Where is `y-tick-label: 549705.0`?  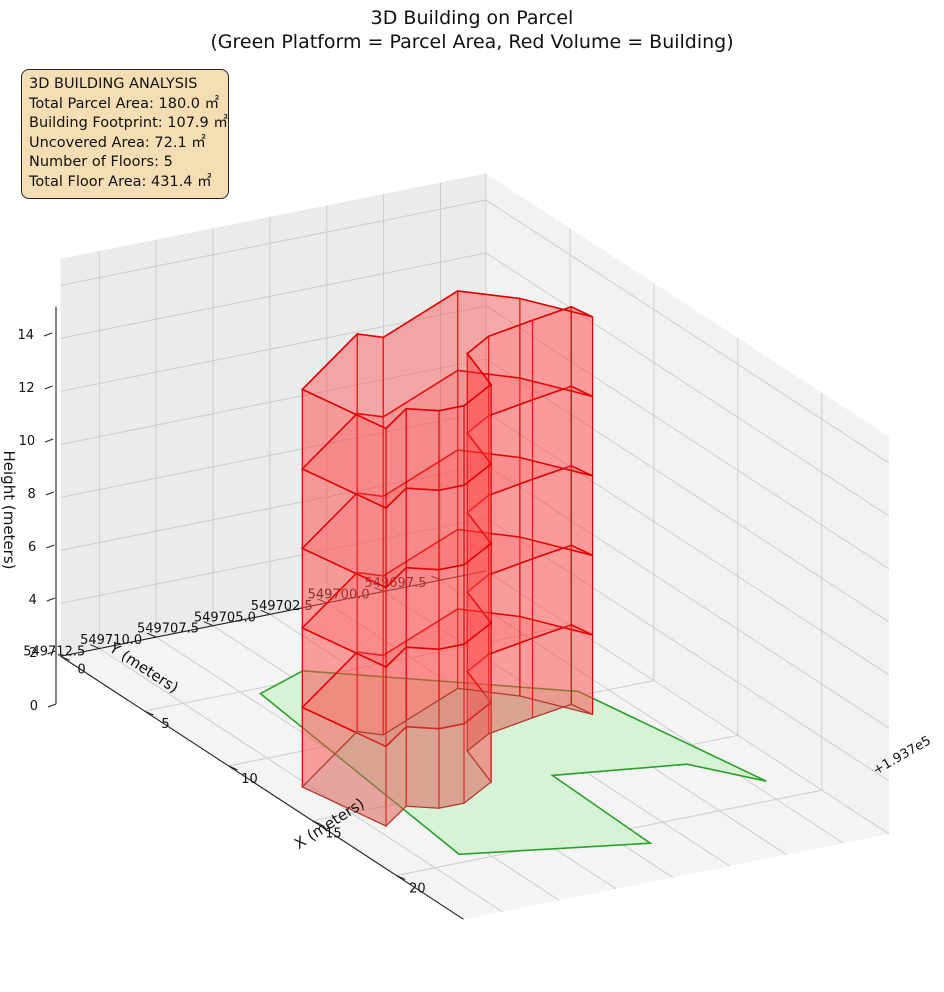 y-tick-label: 549705.0 is located at coordinates (225, 617).